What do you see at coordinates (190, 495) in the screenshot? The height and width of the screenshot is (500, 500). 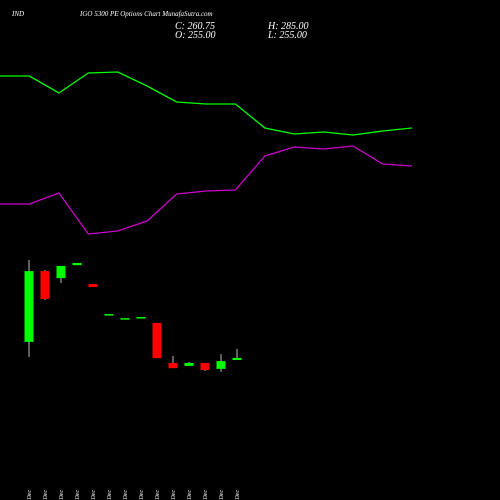 I see `x-tick-label: 22 Dec` at bounding box center [190, 495].